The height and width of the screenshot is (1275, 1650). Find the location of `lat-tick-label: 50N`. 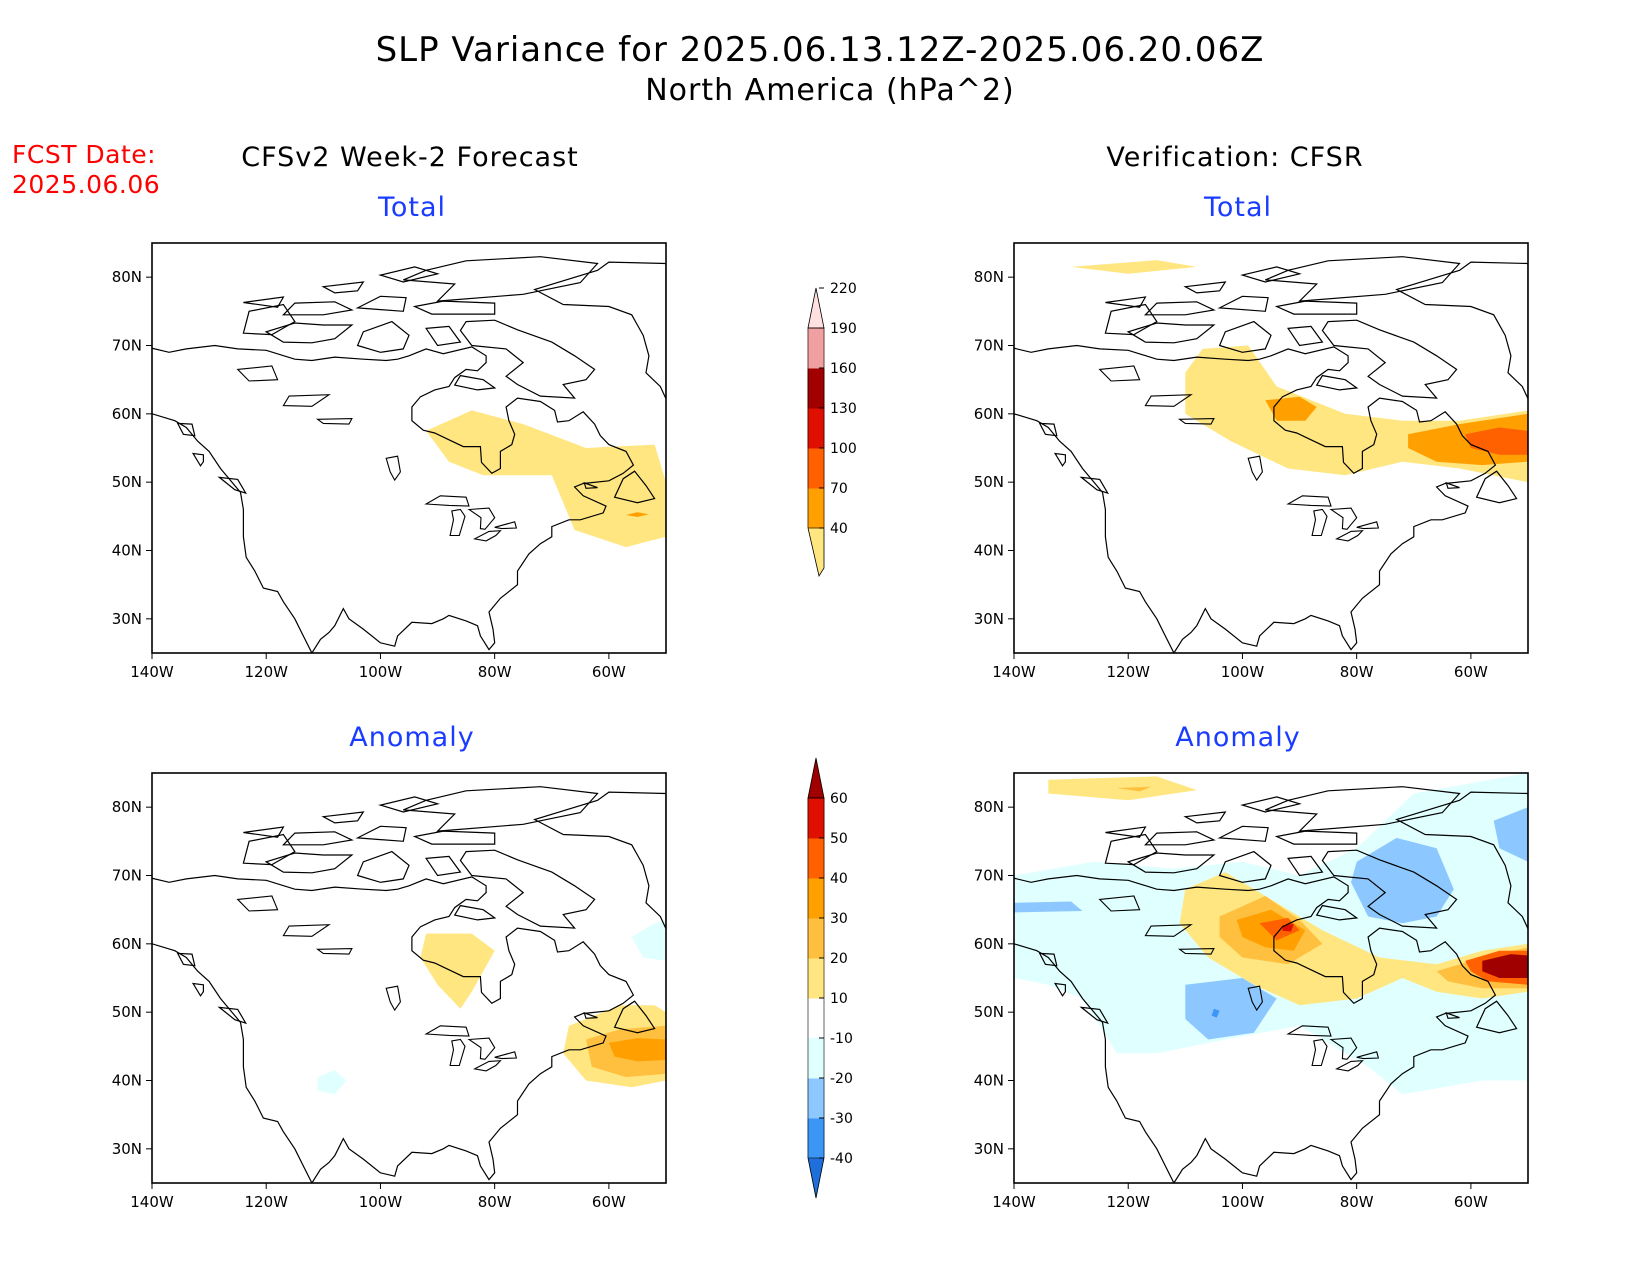

lat-tick-label: 50N is located at coordinates (127, 1012).